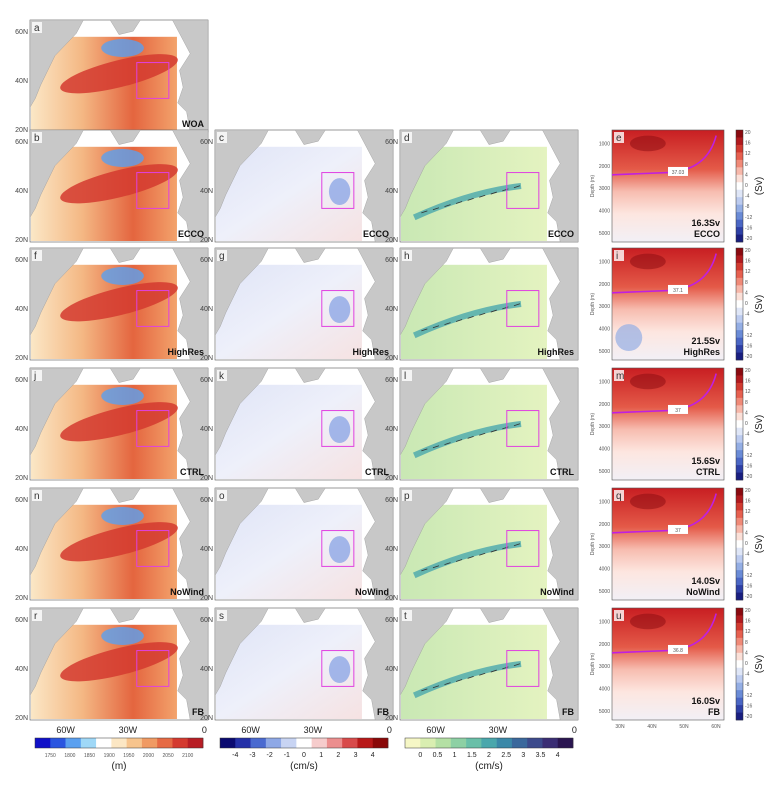 The image size is (769, 800). What do you see at coordinates (221, 138) in the screenshot?
I see `panel-letter: c` at bounding box center [221, 138].